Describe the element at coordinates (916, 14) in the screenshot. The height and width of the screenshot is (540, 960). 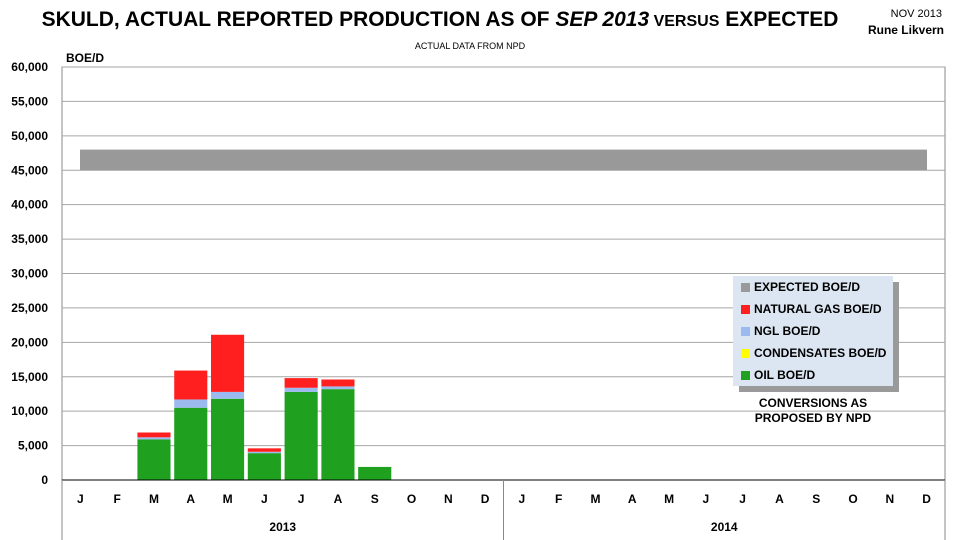
I see `date-label: NOV 2013` at that location.